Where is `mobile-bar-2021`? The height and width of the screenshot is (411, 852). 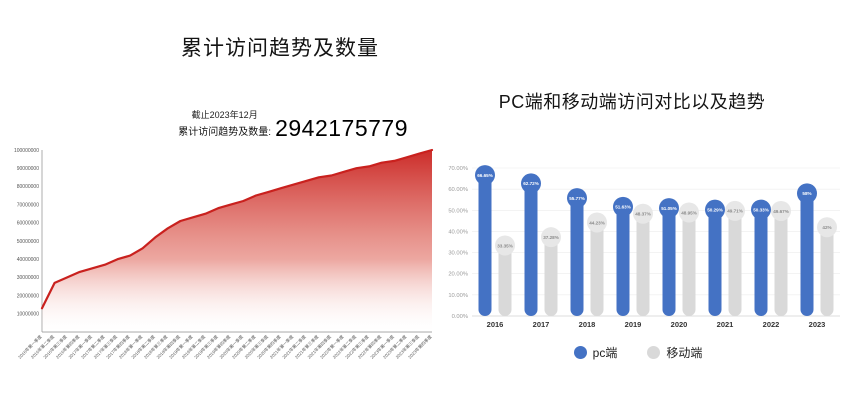 mobile-bar-2021 is located at coordinates (735, 263).